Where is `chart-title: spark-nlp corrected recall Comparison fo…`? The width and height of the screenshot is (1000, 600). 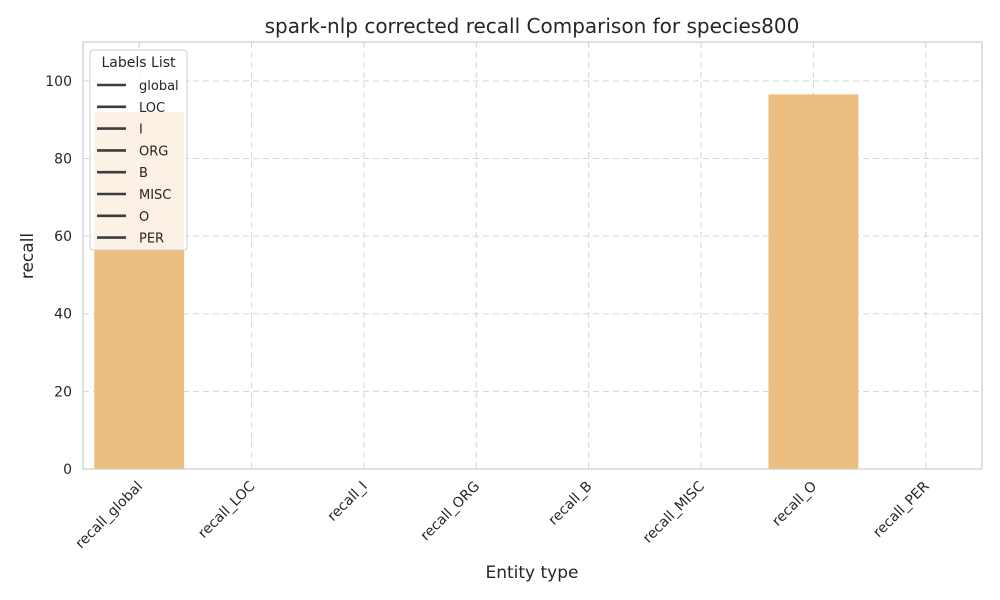 chart-title: spark-nlp corrected recall Comparison fo… is located at coordinates (532, 26).